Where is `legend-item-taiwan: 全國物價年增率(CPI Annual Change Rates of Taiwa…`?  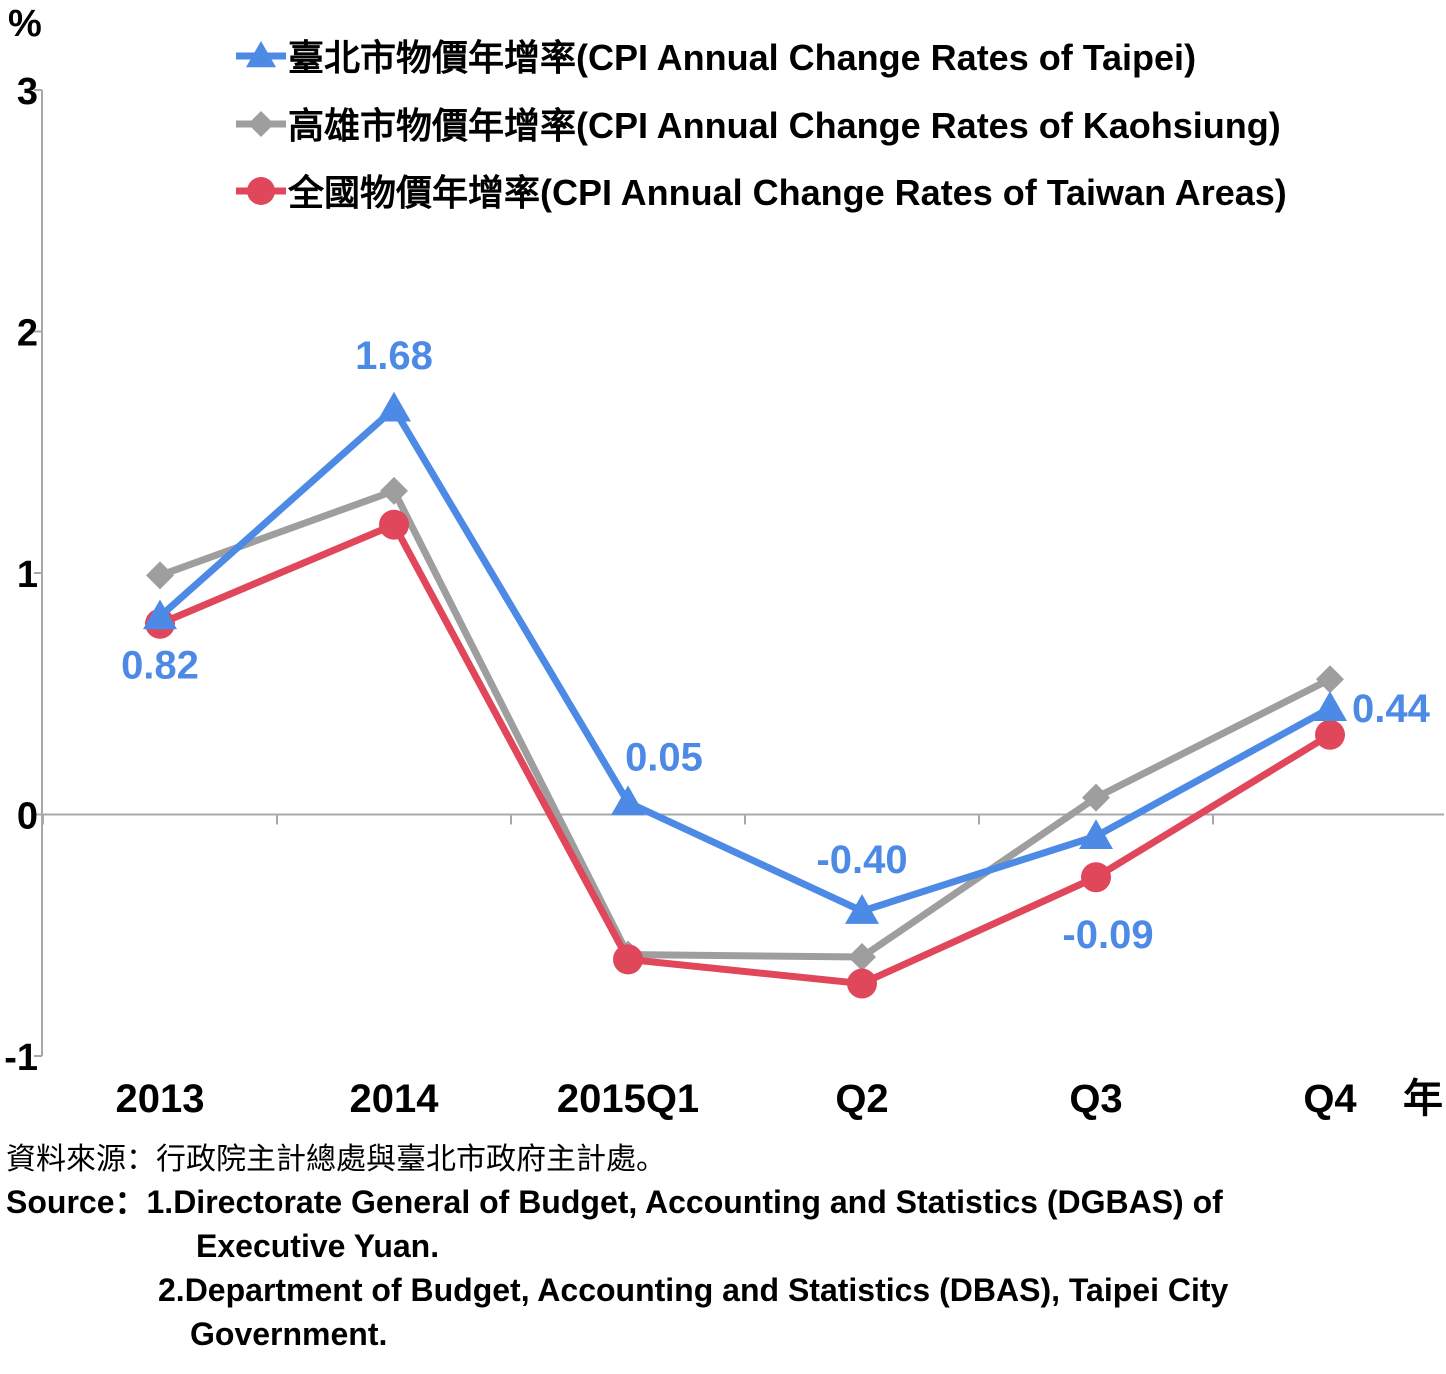 legend-item-taiwan: 全國物價年增率(CPI Annual Change Rates of Taiwa… is located at coordinates (761, 192).